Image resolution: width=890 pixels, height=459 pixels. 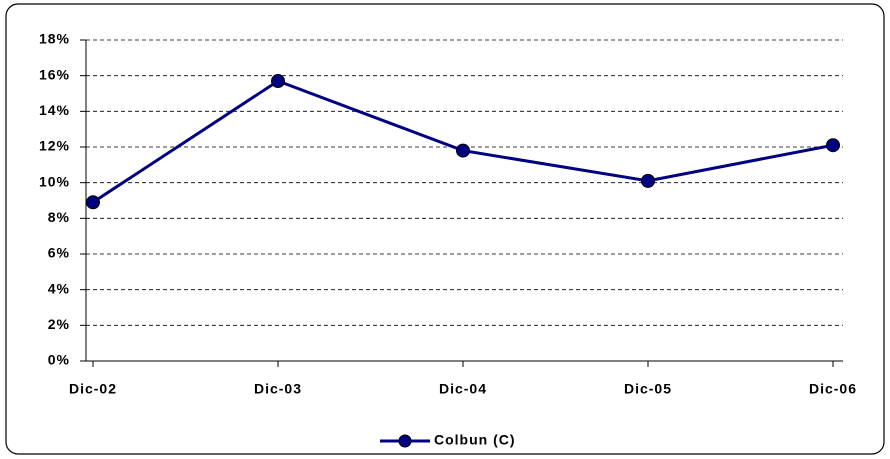 What do you see at coordinates (54, 74) in the screenshot?
I see `y-tick-label: 16%` at bounding box center [54, 74].